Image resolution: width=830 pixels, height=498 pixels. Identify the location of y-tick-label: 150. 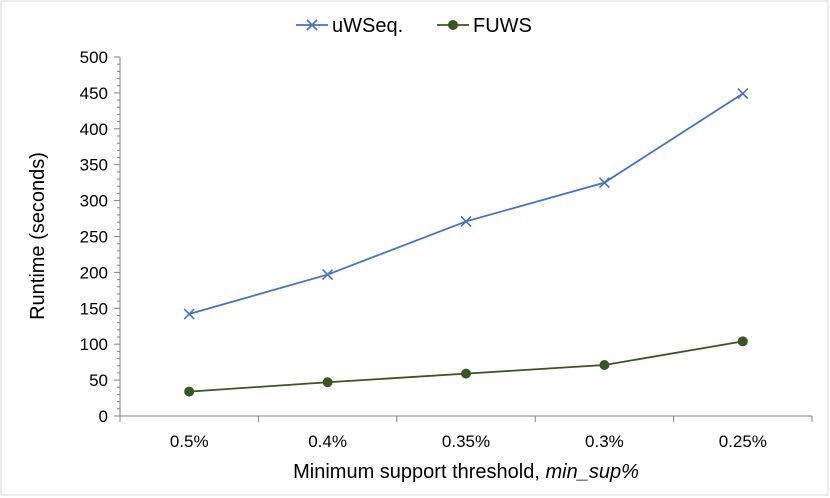
(94, 308).